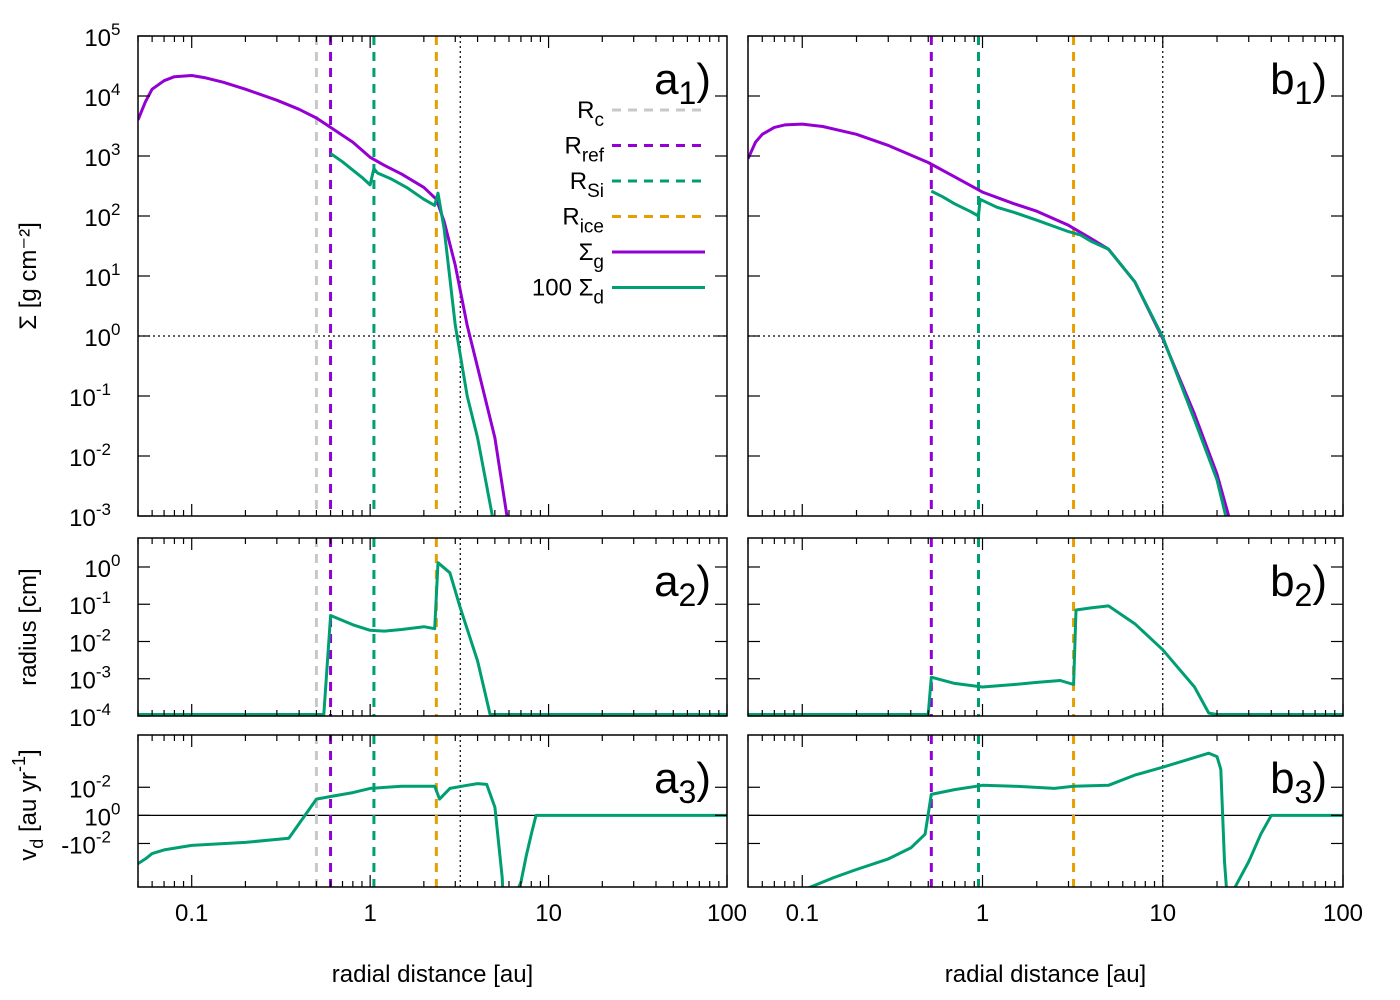 The width and height of the screenshot is (1400, 1000). Describe the element at coordinates (590, 114) in the screenshot. I see `legend-label-r-c: Rc` at that location.